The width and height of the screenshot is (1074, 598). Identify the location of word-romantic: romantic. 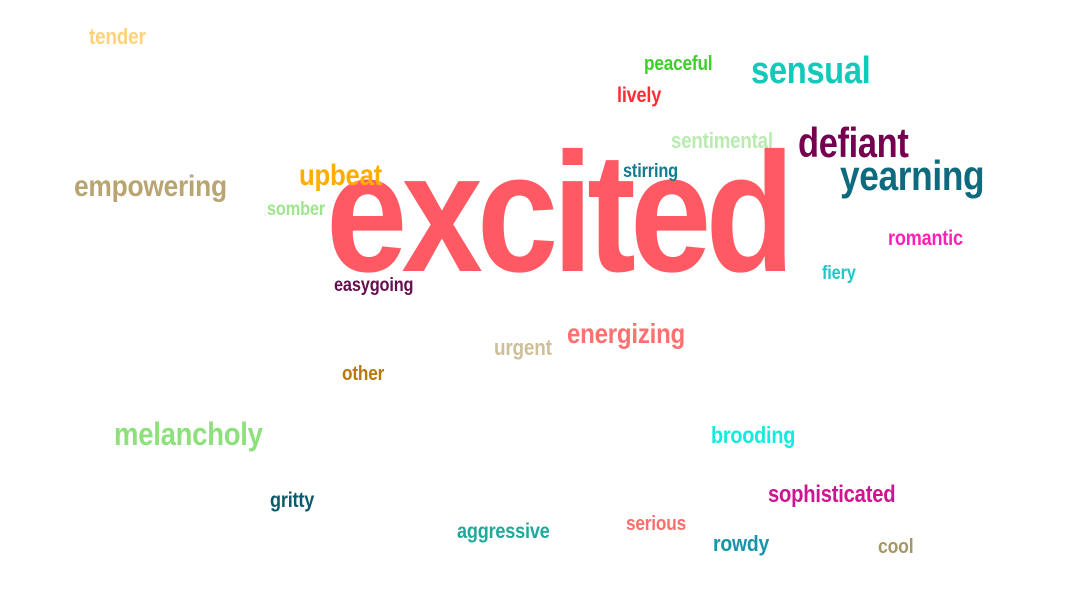
(925, 238).